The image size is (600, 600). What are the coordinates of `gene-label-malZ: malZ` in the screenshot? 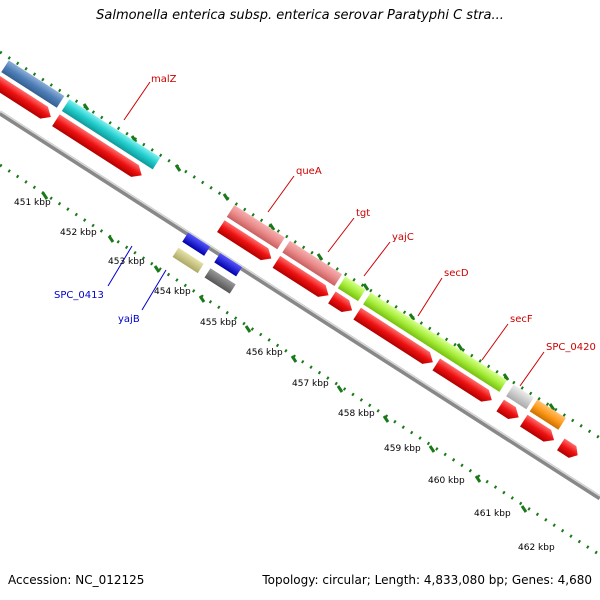 It's located at (164, 79).